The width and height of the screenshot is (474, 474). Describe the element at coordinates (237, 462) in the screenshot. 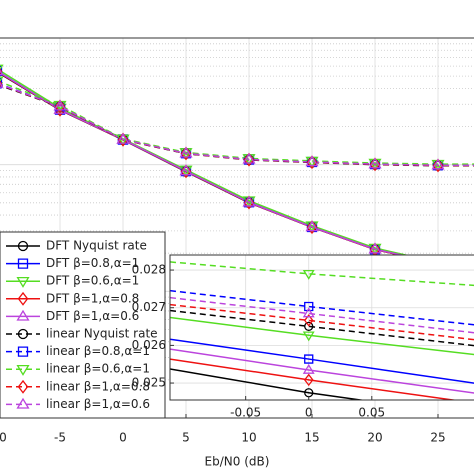

I see `x-axis-label: Eb/N0 (dB)` at that location.